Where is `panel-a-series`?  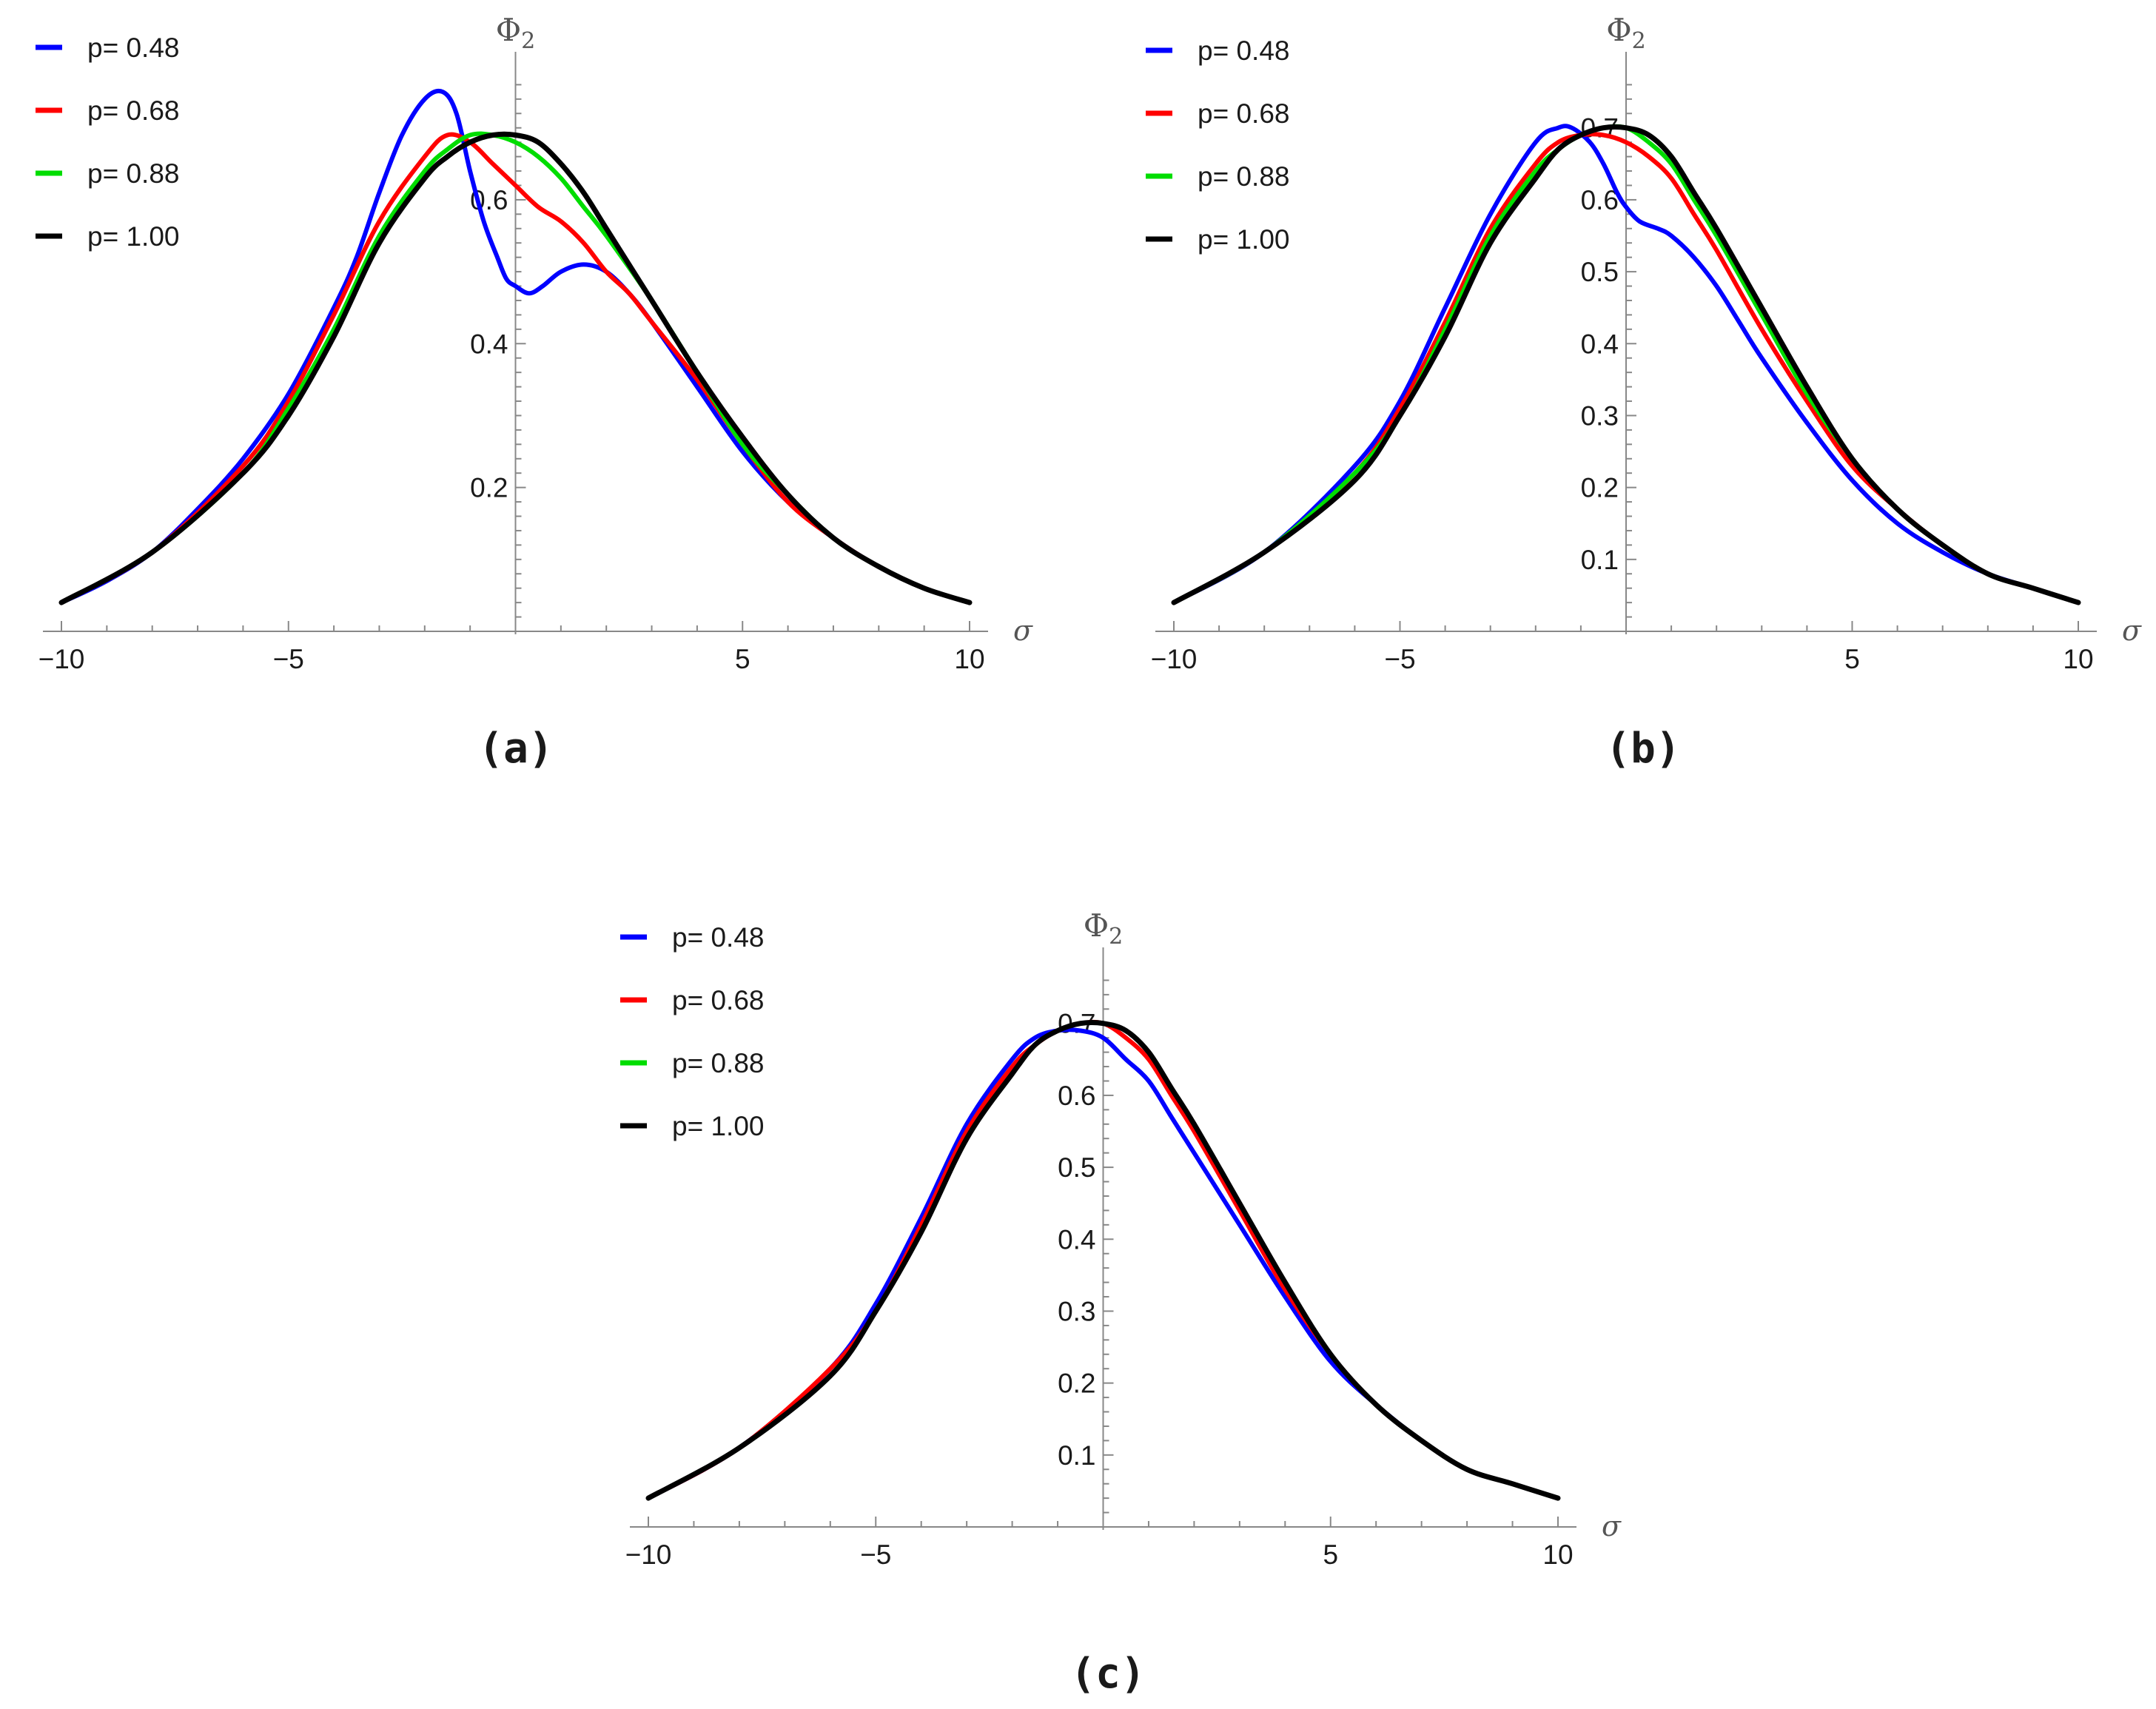
panel-a-series is located at coordinates (515, 346).